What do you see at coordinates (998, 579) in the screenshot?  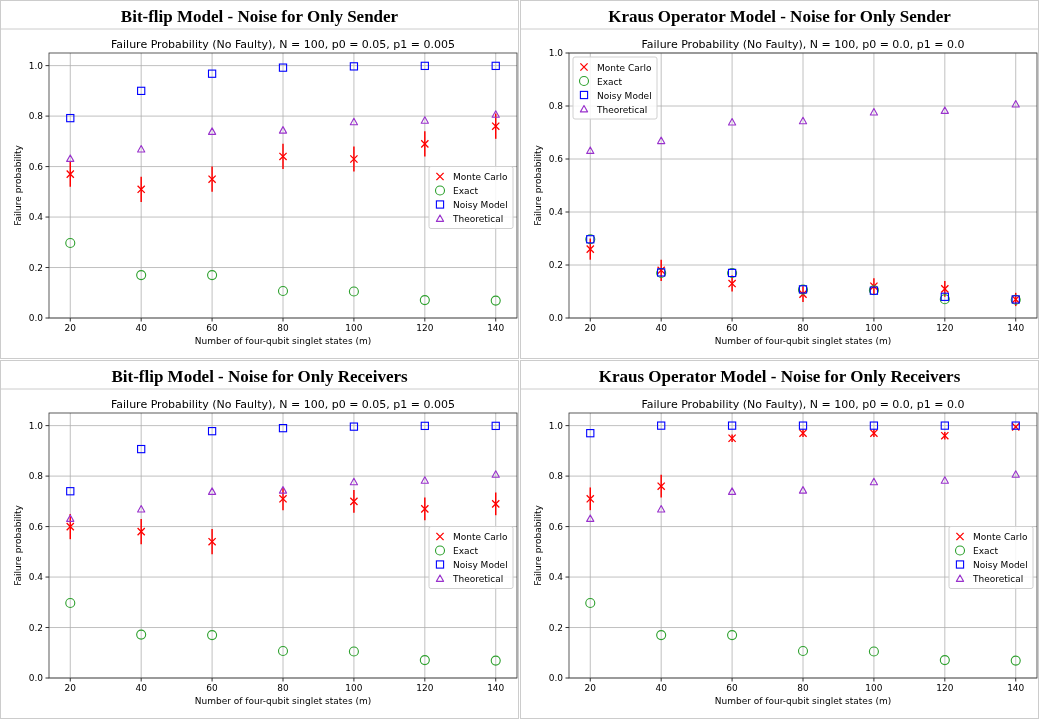 I see `legend-label: Theoretical` at bounding box center [998, 579].